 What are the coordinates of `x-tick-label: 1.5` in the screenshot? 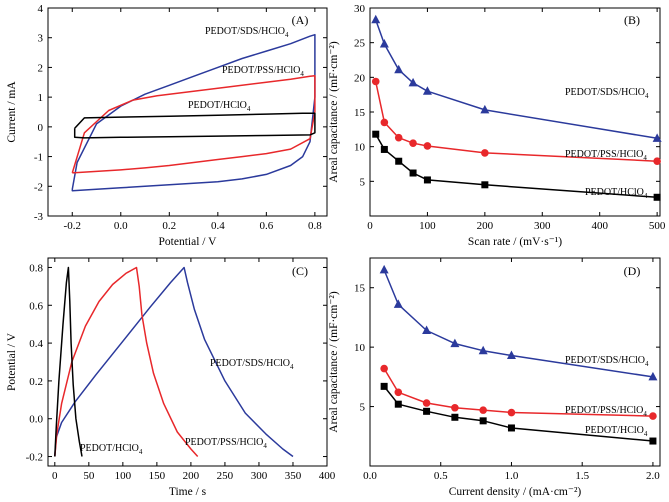 It's located at (582, 476).